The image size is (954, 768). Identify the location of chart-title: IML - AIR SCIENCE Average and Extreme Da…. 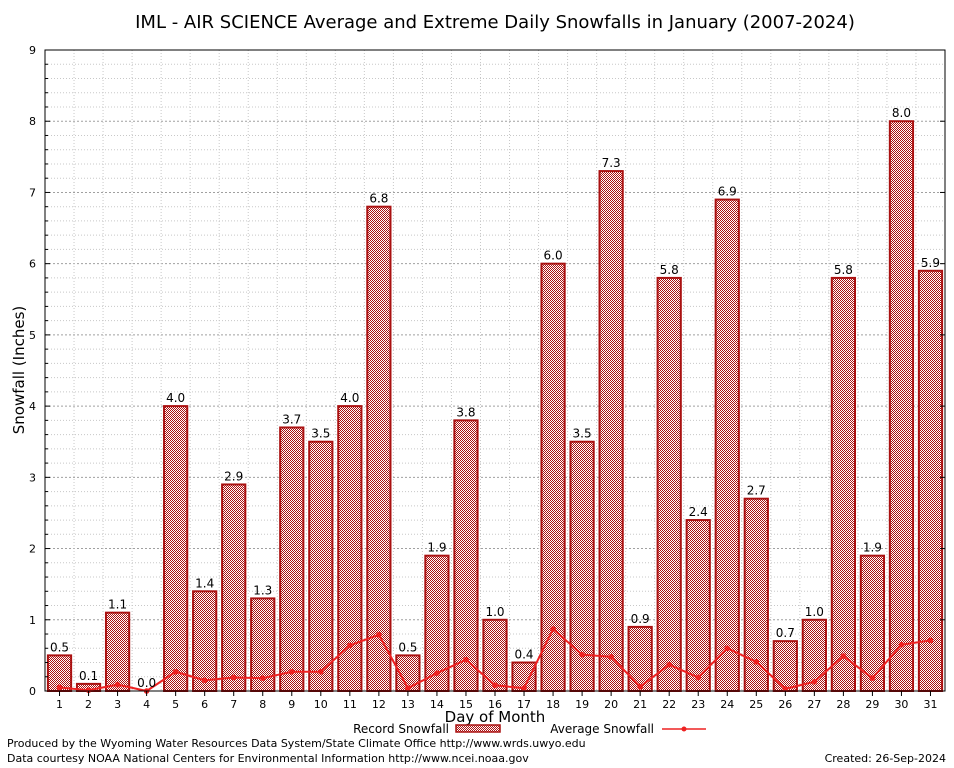
(495, 22).